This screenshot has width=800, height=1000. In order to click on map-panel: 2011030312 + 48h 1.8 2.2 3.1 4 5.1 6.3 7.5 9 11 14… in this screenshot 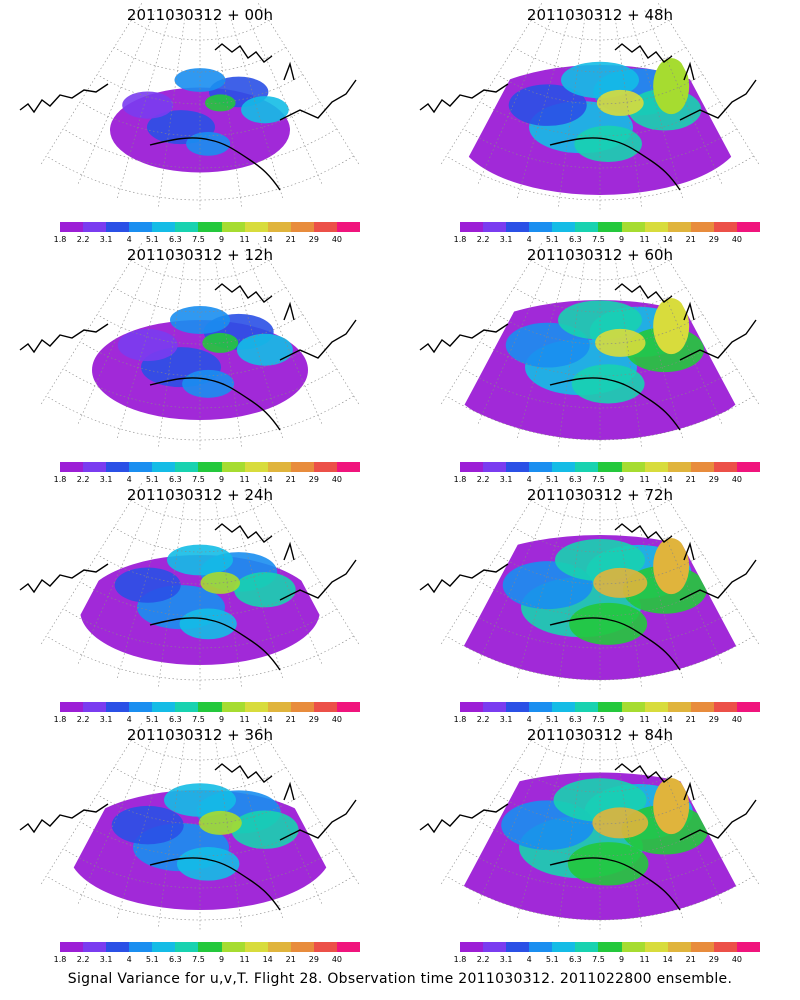, I will do `click(600, 122)`.